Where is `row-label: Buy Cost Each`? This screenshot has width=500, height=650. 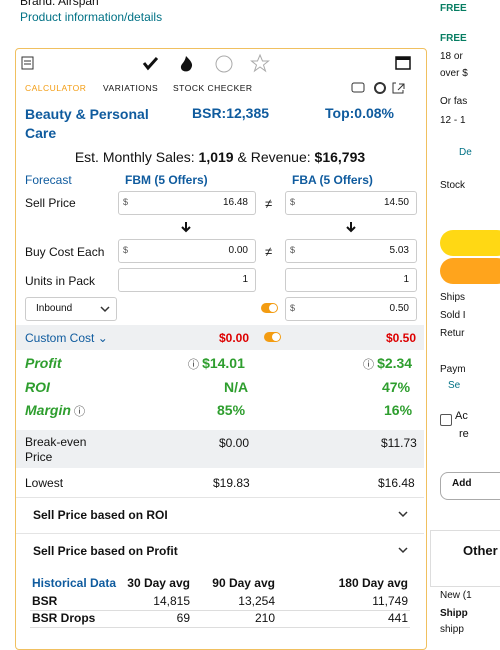 row-label: Buy Cost Each is located at coordinates (65, 252).